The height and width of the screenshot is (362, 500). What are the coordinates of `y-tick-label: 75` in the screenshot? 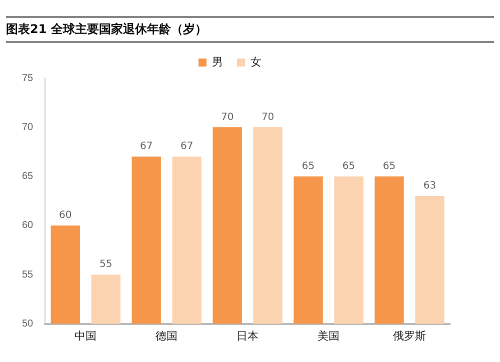 It's located at (28, 78).